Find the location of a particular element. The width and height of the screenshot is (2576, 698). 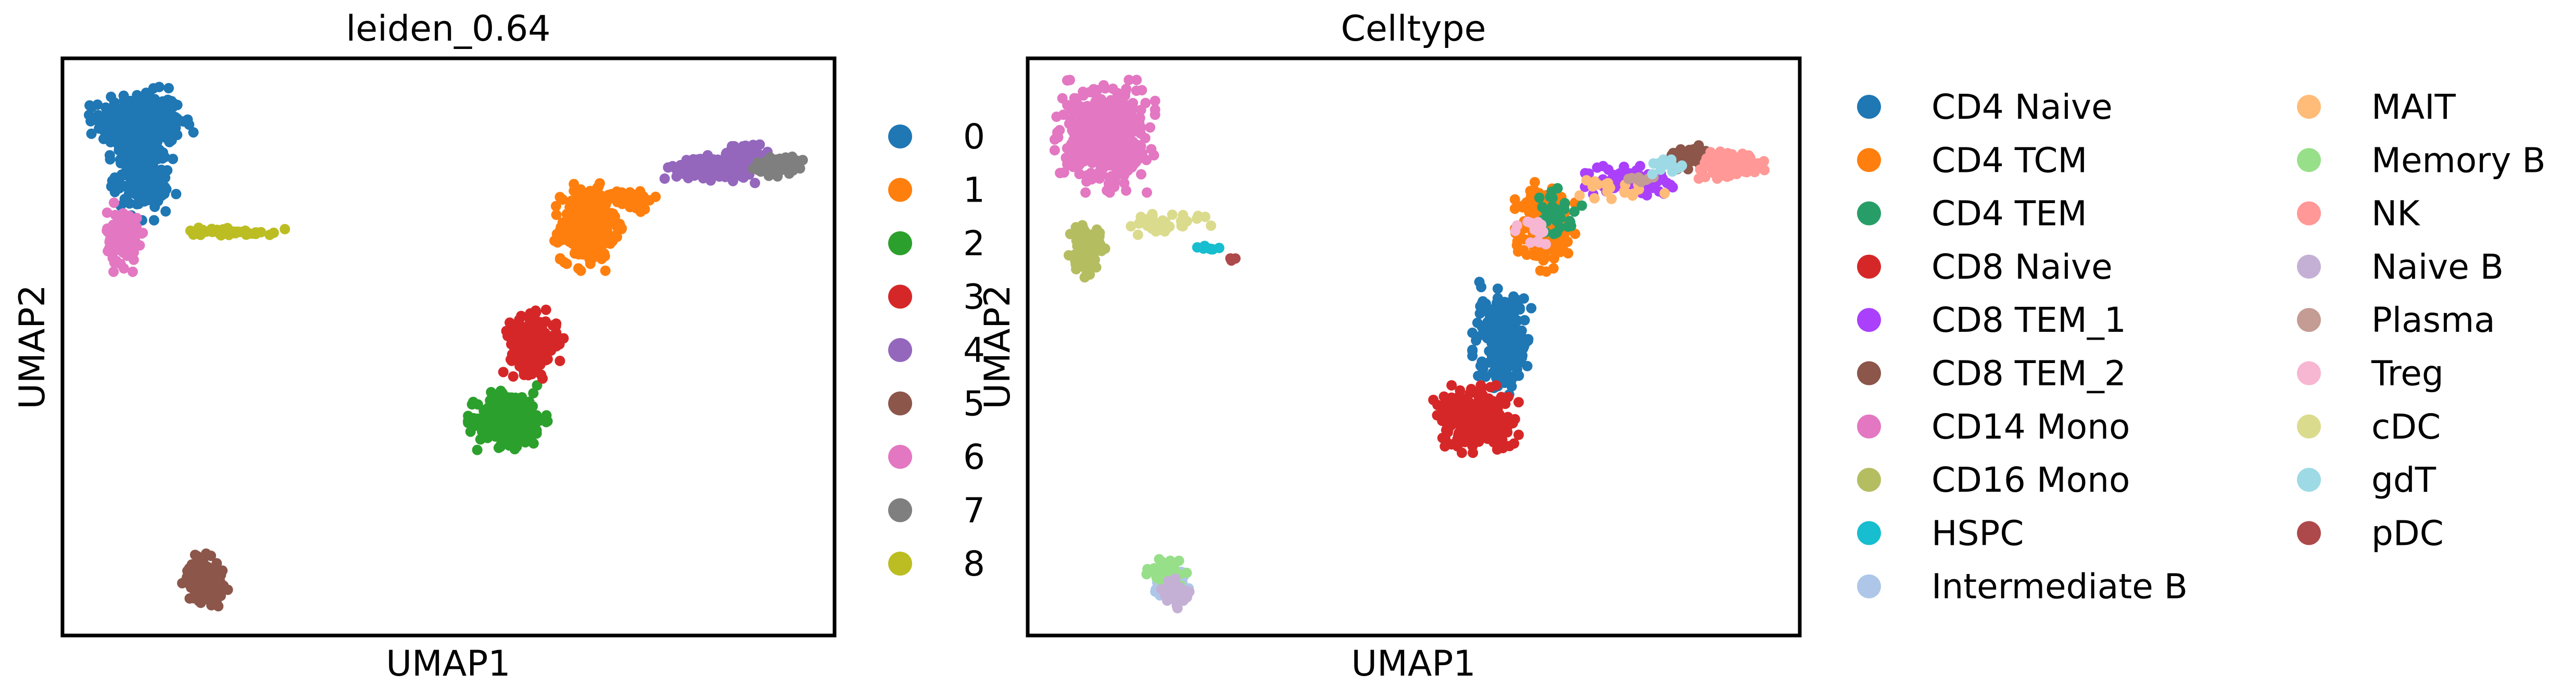

legend-label: CD16 Mono is located at coordinates (2030, 480).